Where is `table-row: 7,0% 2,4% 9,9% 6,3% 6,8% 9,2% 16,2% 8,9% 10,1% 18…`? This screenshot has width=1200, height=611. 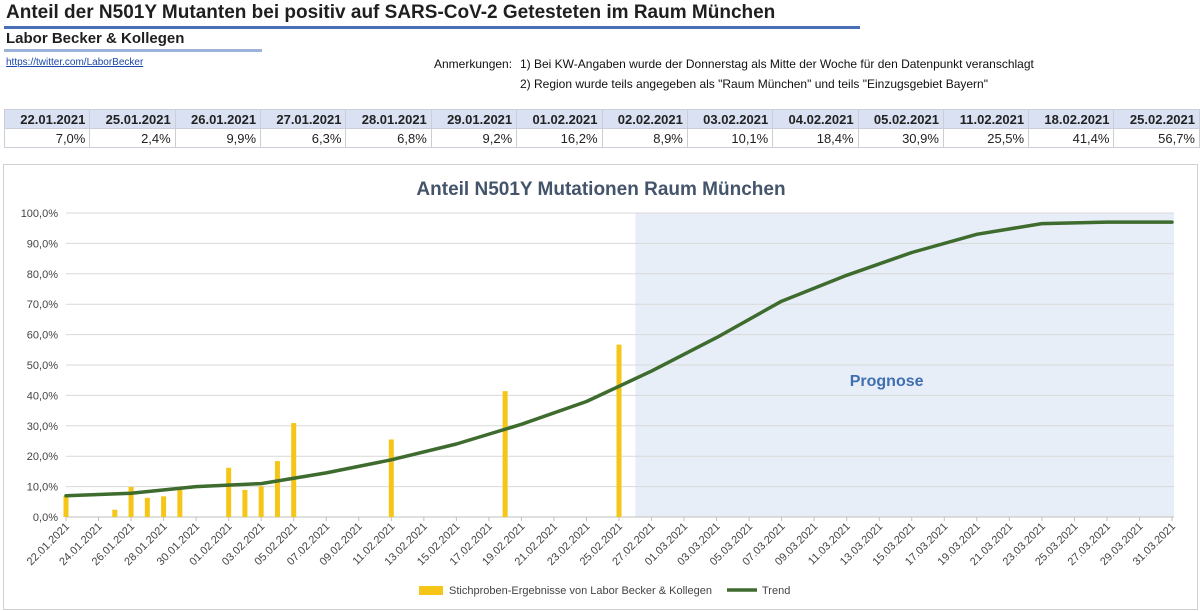 table-row: 7,0% 2,4% 9,9% 6,3% 6,8% 9,2% 16,2% 8,9% 10,1% 18… is located at coordinates (601, 138).